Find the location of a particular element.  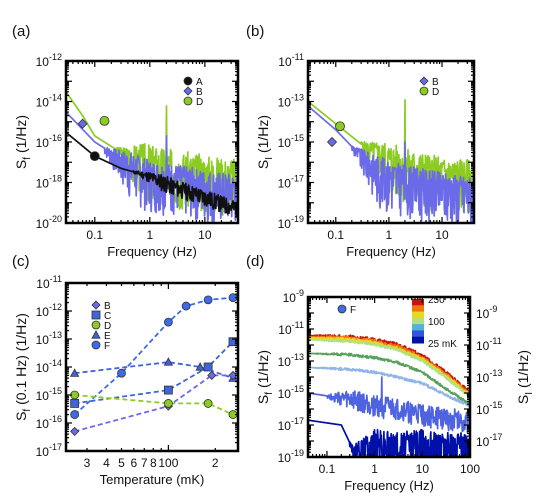

legend-label-A: A is located at coordinates (199, 82).